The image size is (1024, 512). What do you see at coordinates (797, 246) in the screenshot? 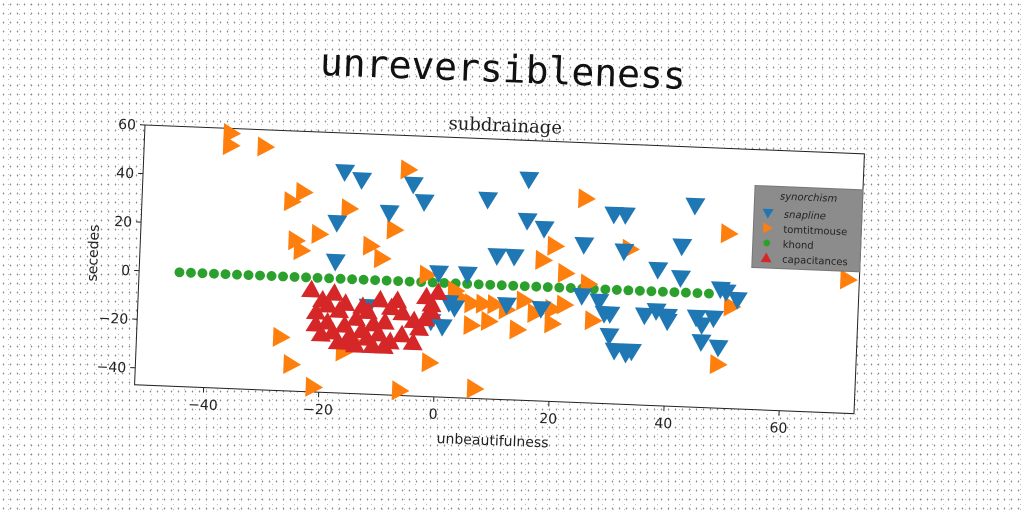
I see `legend-label-khond: khond` at bounding box center [797, 246].